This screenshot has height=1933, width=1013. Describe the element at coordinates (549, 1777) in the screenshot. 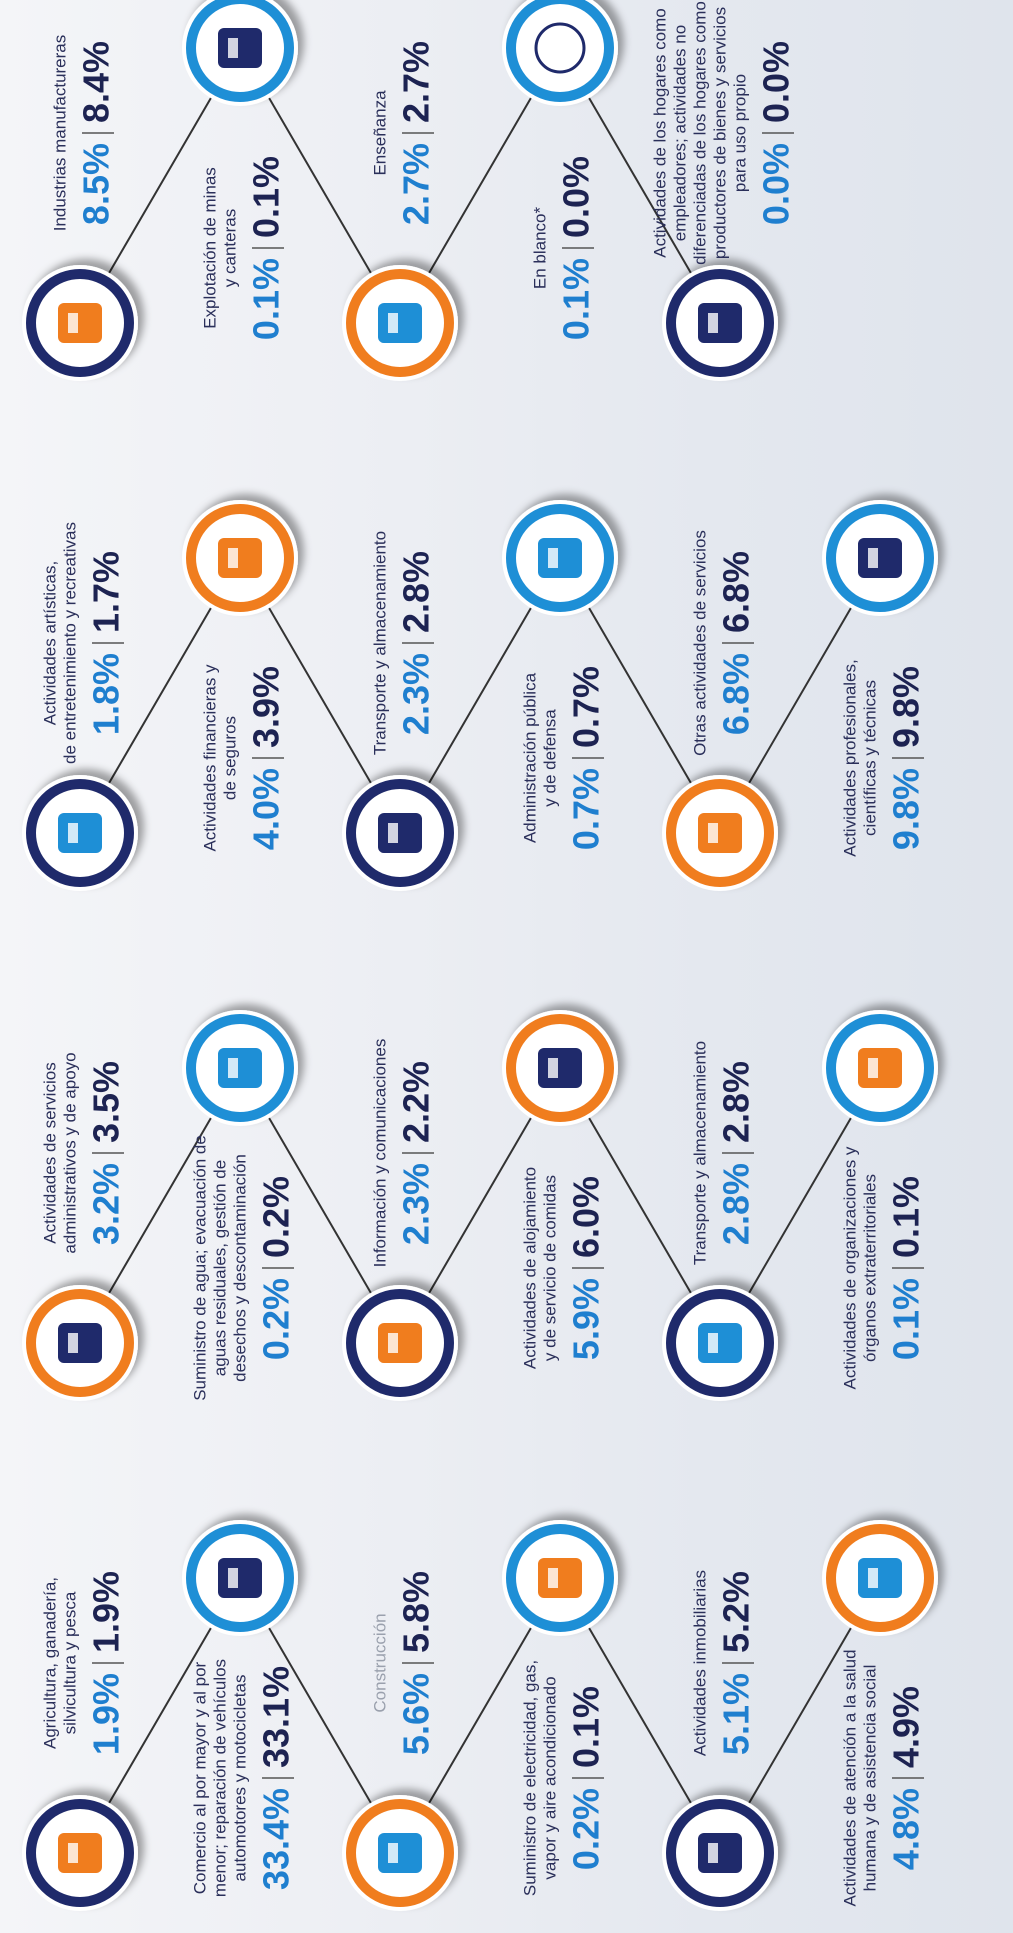

I see `sector-label: vapor y aire acondicionado` at that location.